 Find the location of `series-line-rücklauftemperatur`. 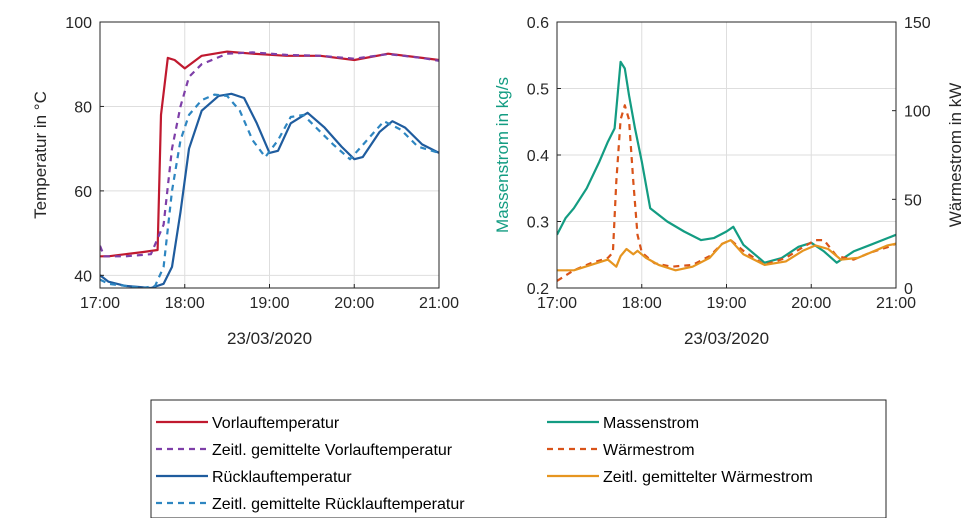

series-line-rücklauftemperatur is located at coordinates (269, 190).